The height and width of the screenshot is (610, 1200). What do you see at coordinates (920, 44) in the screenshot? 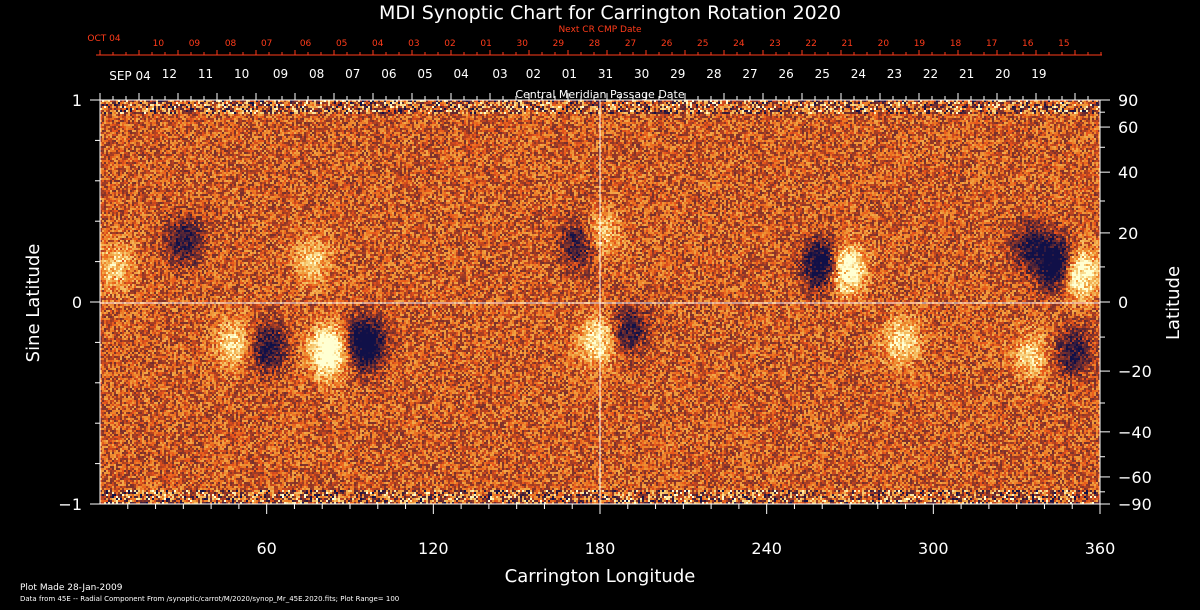
I see `next-cr-date-label: 19` at bounding box center [920, 44].